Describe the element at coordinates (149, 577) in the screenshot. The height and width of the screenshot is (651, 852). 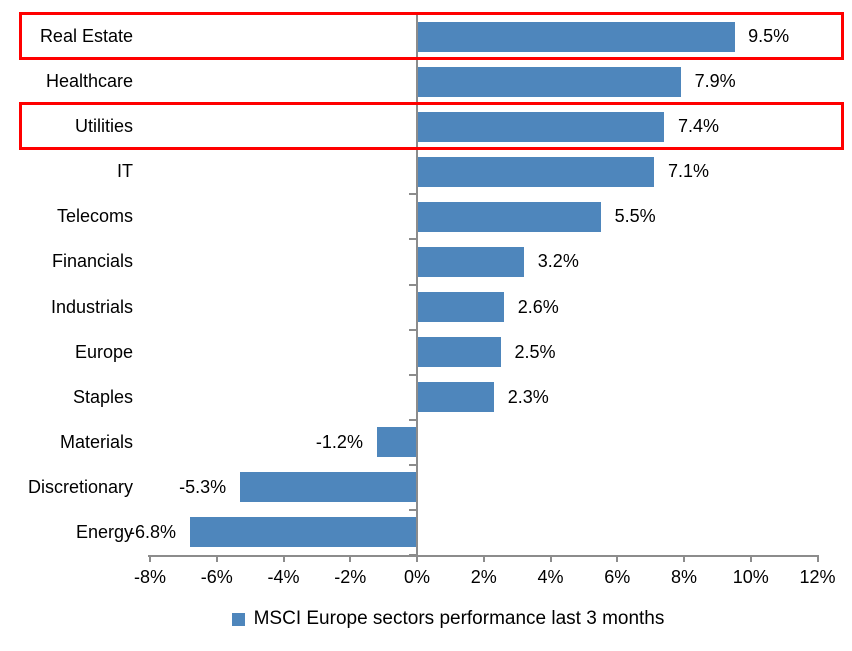
I see `x-tick-label: -8%` at that location.